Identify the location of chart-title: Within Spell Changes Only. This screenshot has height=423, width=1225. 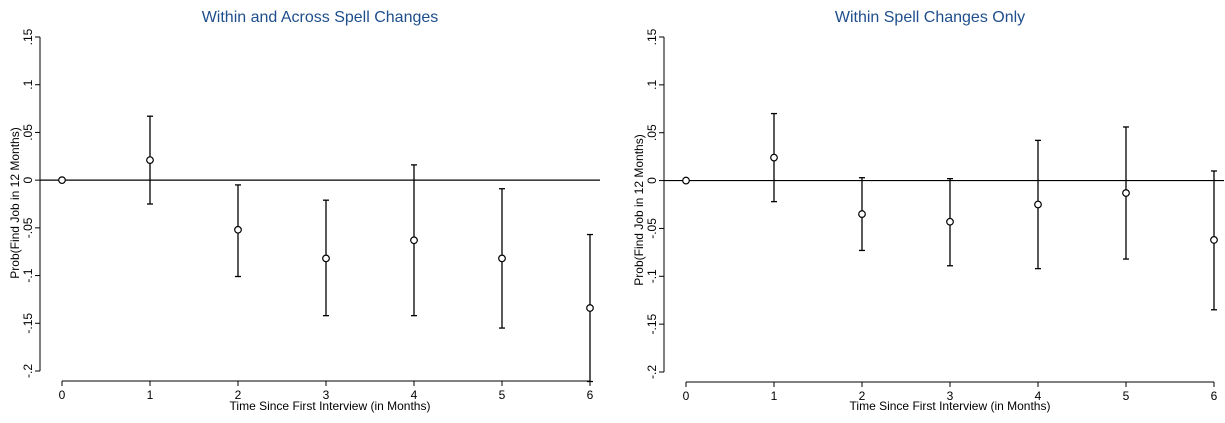
(930, 17).